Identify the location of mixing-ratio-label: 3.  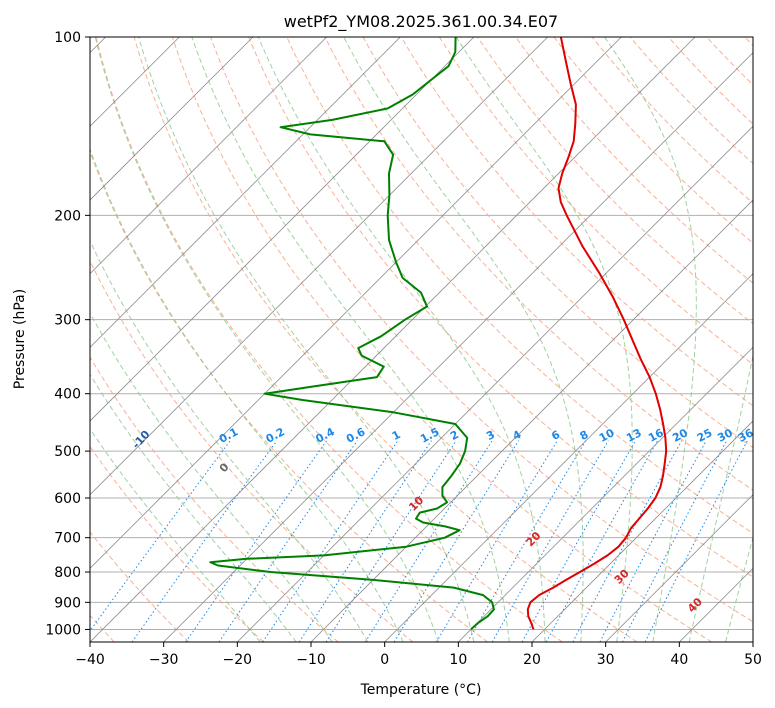
(490, 435).